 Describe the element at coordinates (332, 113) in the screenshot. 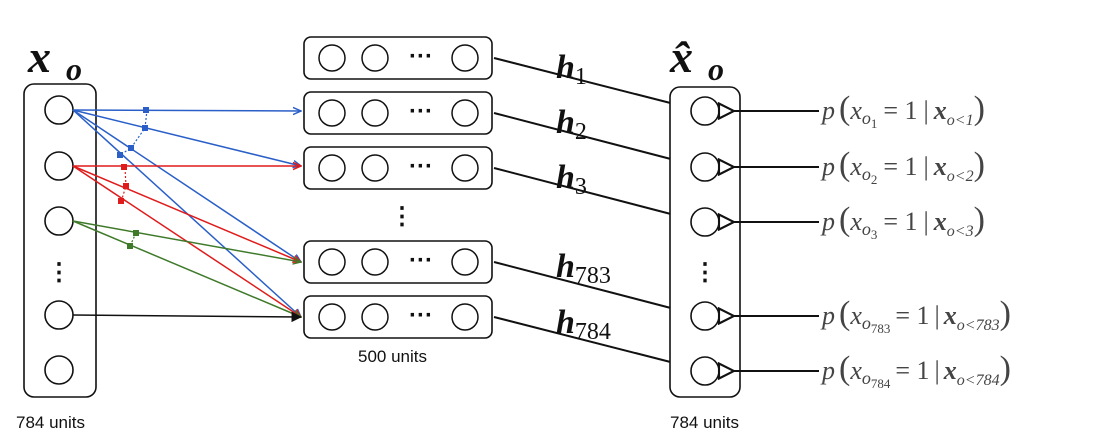

I see `hidden-2-unit-a` at that location.